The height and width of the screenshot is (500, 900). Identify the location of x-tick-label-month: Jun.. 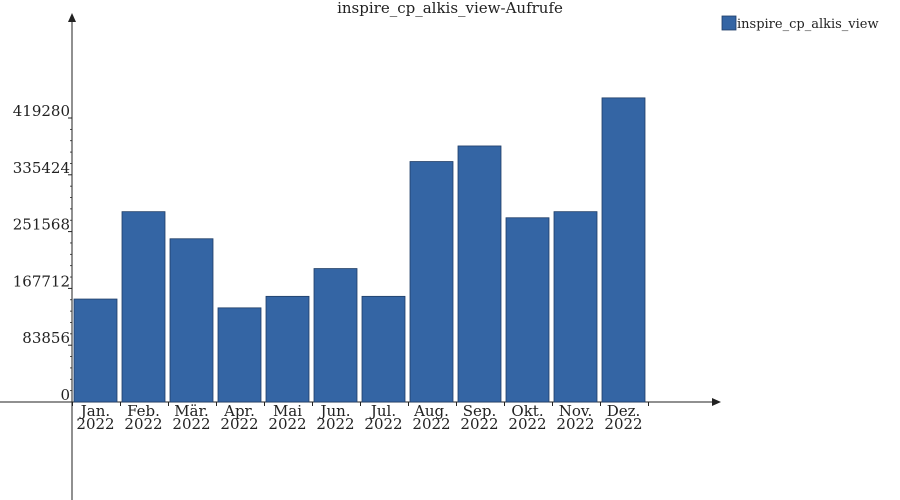
(334, 411).